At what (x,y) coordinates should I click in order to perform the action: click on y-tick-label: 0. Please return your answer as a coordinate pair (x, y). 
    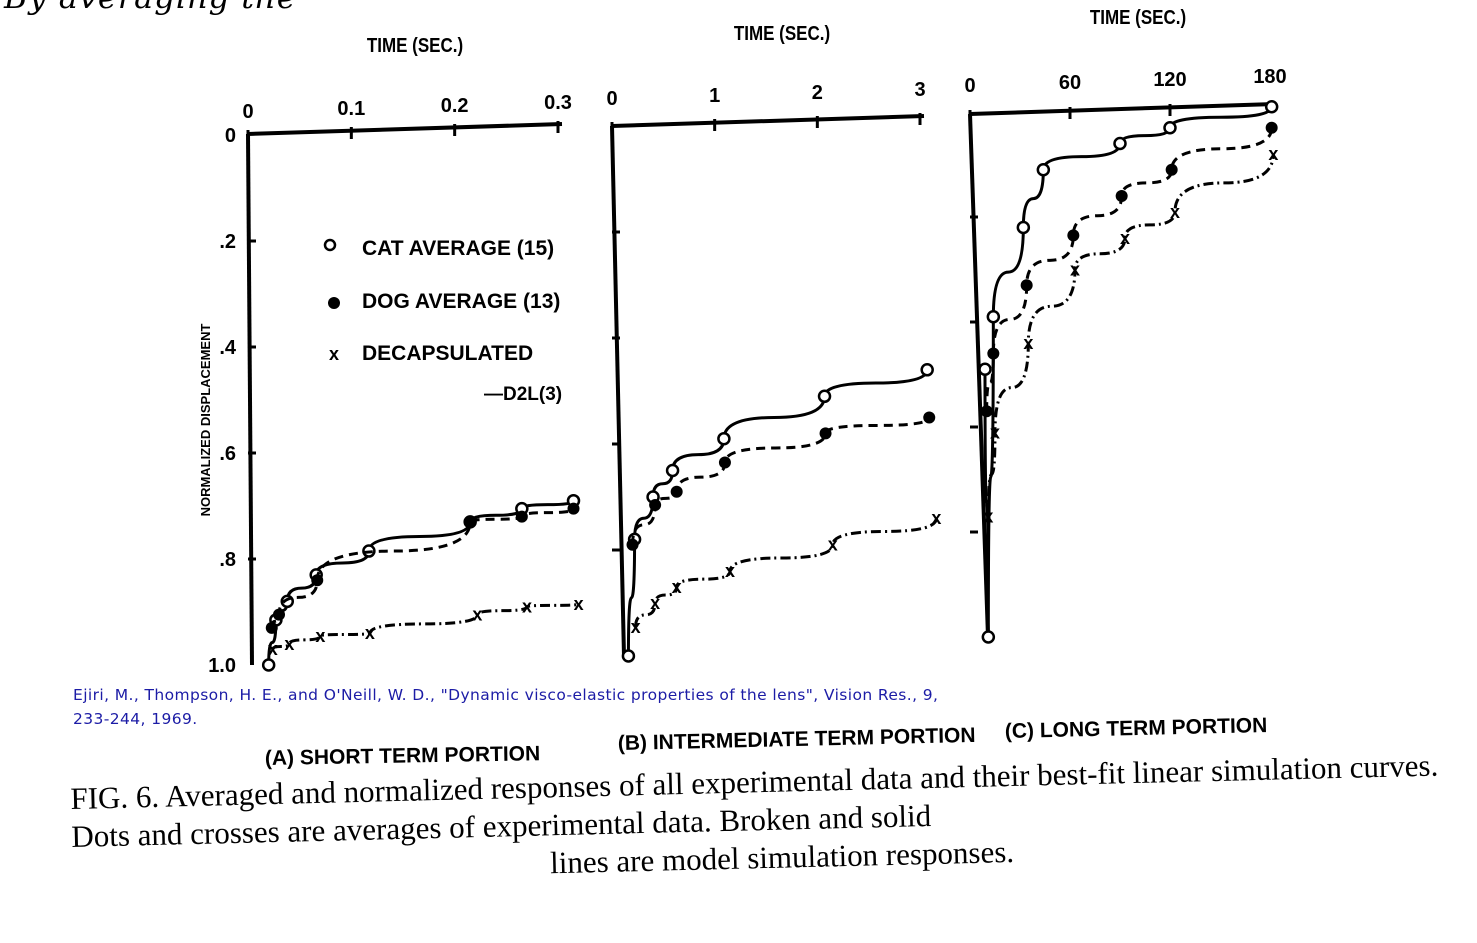
    Looking at the image, I should click on (230, 136).